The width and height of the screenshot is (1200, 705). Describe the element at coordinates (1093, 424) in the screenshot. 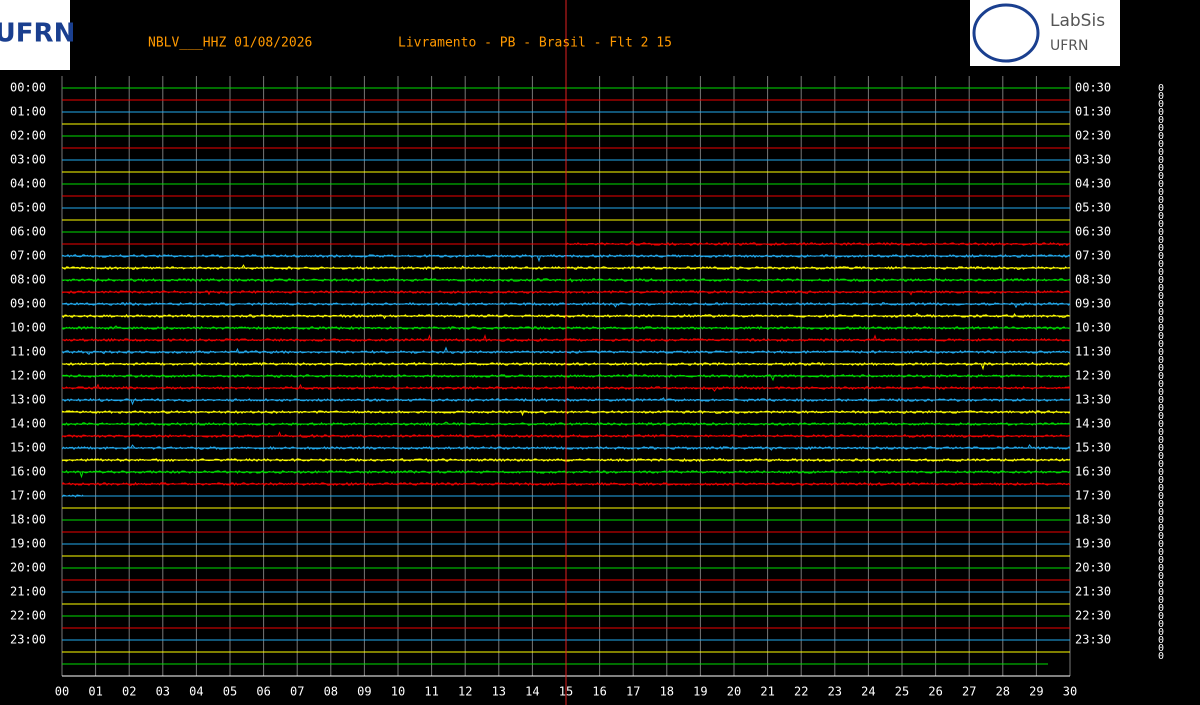

I see `right-time-label: 14:30` at that location.